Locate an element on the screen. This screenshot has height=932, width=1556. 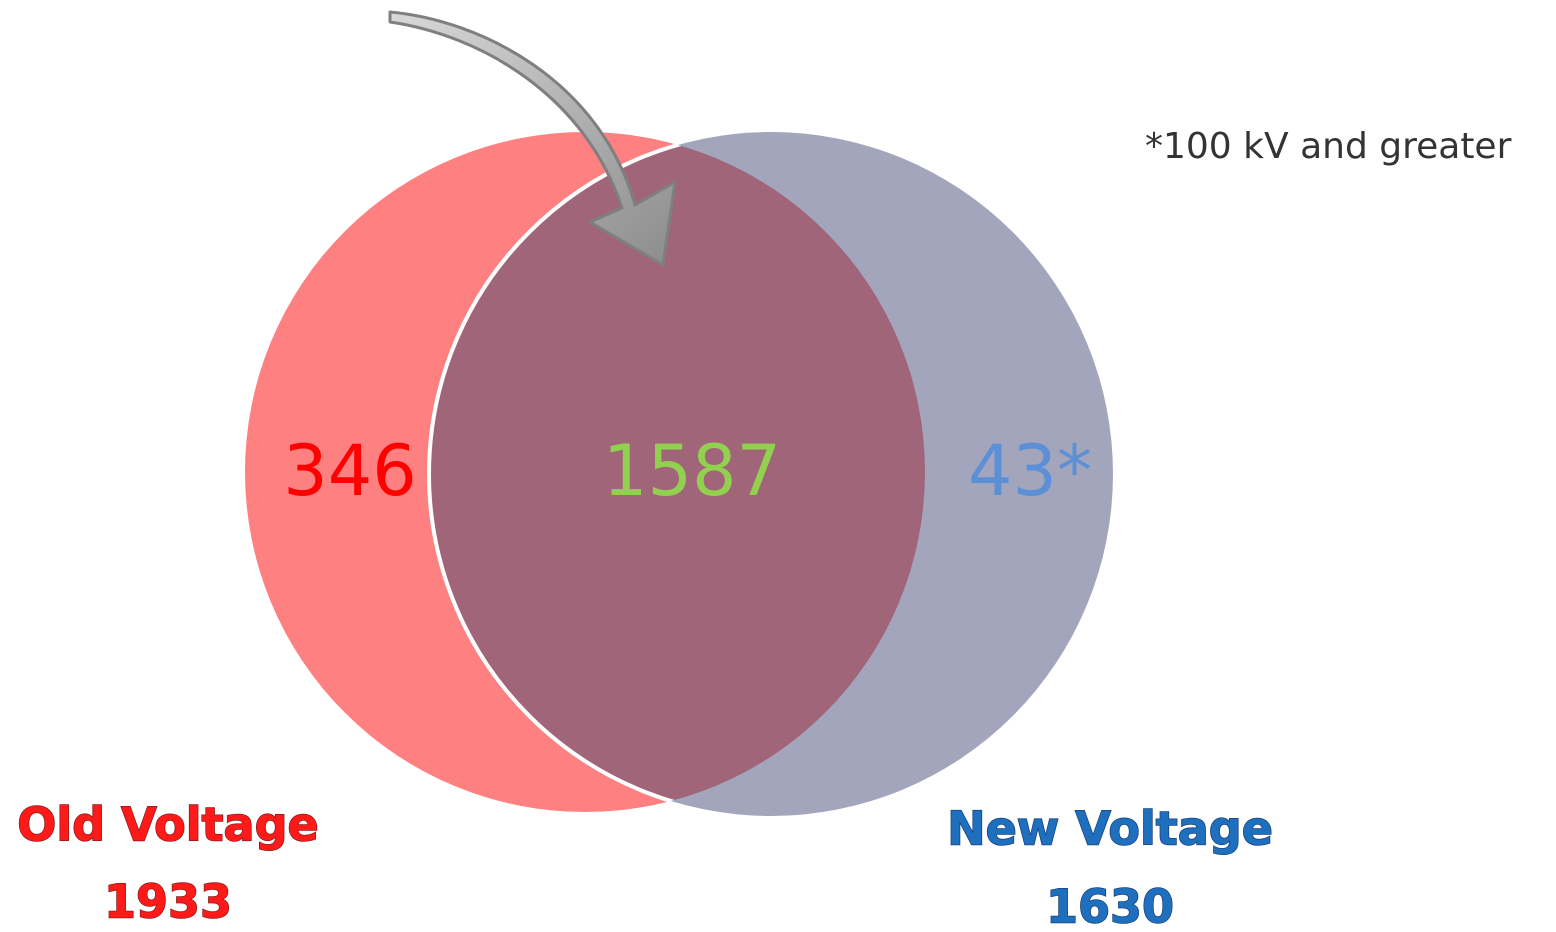
footnote: *100 kV and greater is located at coordinates (1328, 146).